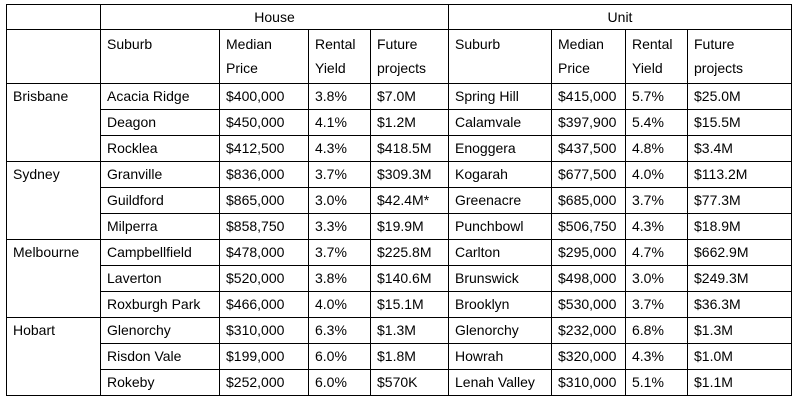 The width and height of the screenshot is (800, 408). What do you see at coordinates (339, 200) in the screenshot?
I see `house-rental-yield-cell: 3.0%` at bounding box center [339, 200].